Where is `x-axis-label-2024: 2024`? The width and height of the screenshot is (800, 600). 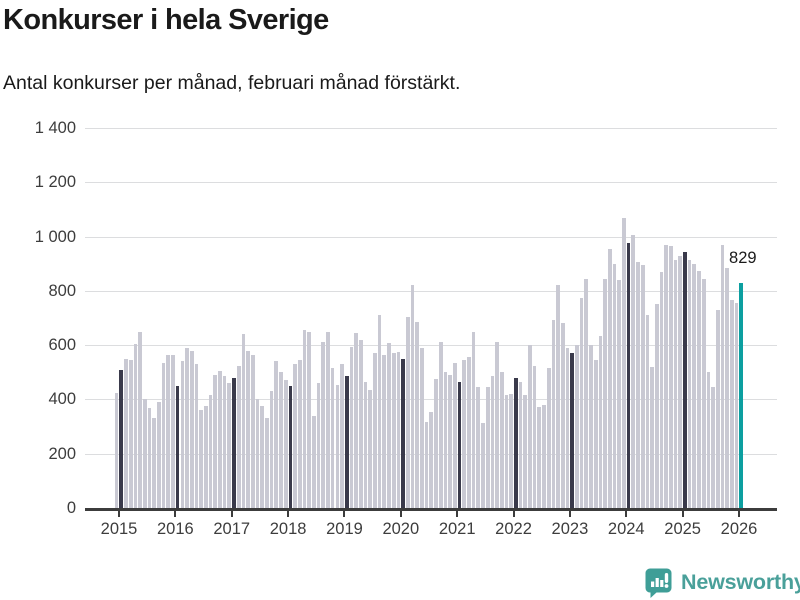
x-axis-label-2024: 2024 is located at coordinates (626, 529).